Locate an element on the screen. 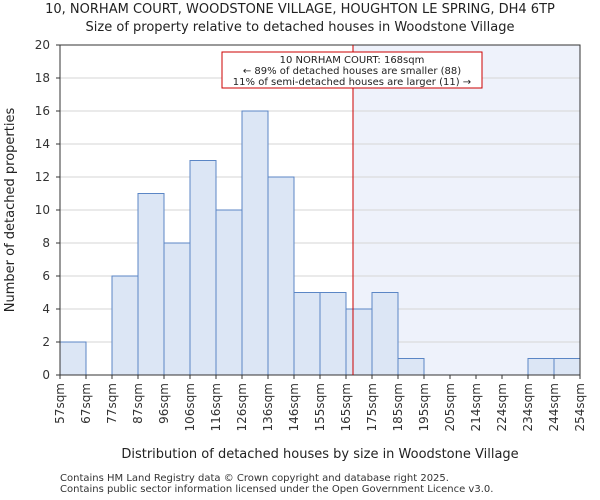 This screenshot has width=600, height=500. x-tick-label: 96sqm is located at coordinates (164, 403).